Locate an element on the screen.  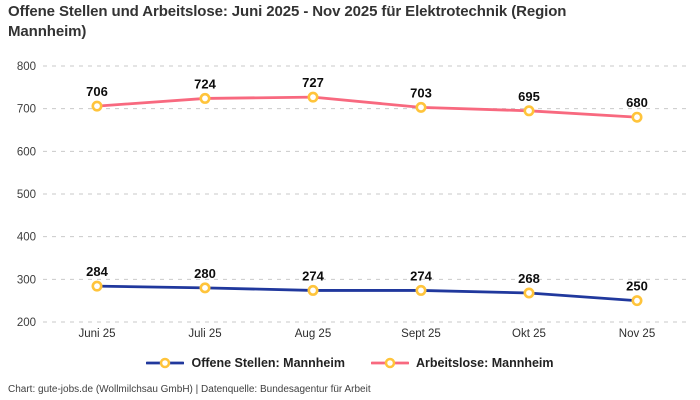
x-axis-tick-label: Nov 25 is located at coordinates (637, 334).